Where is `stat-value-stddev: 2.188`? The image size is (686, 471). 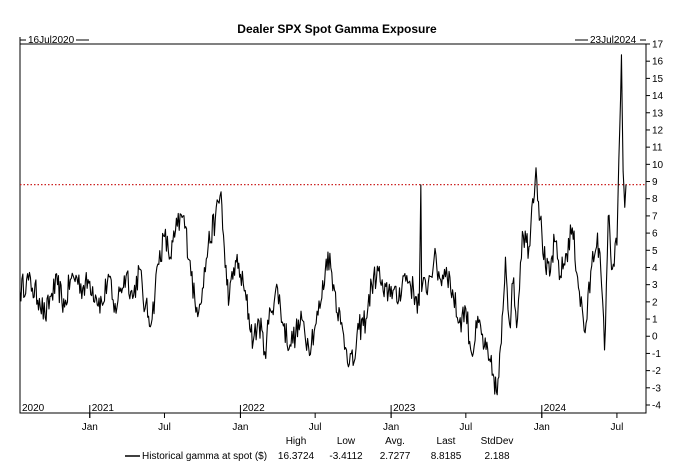 stat-value-stddev: 2.188 is located at coordinates (496, 456).